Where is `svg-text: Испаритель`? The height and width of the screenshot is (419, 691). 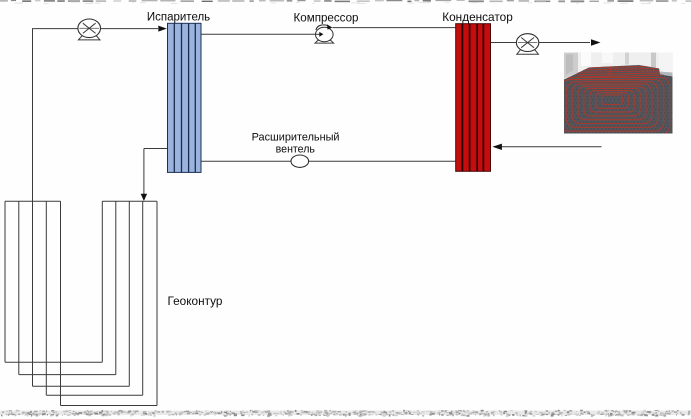 svg-text: Испаритель is located at coordinates (178, 18).